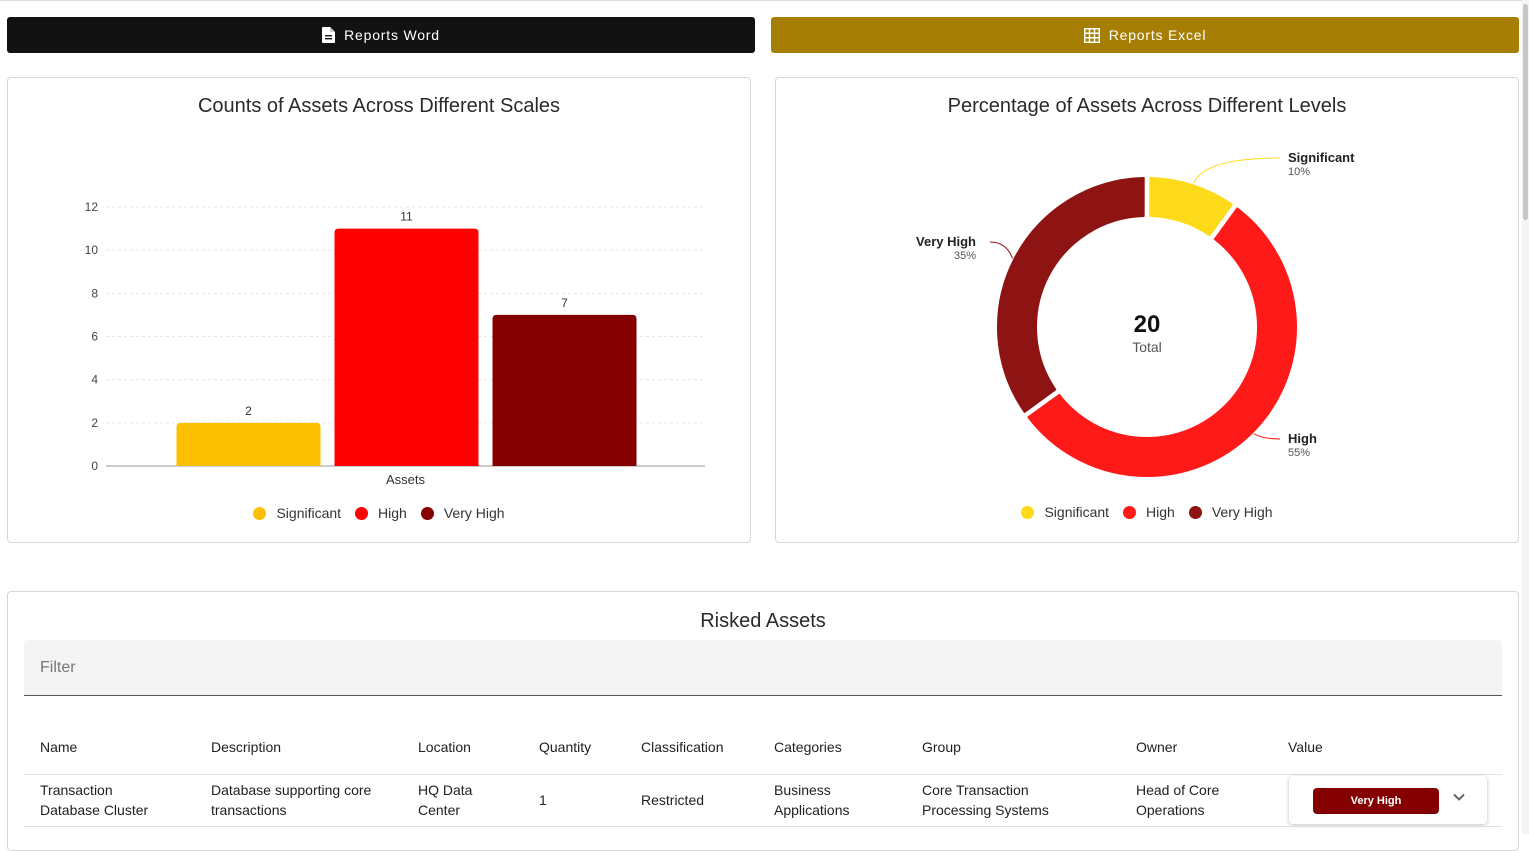 This screenshot has width=1529, height=851. Describe the element at coordinates (1147, 324) in the screenshot. I see `donut-total-value: 20` at that location.